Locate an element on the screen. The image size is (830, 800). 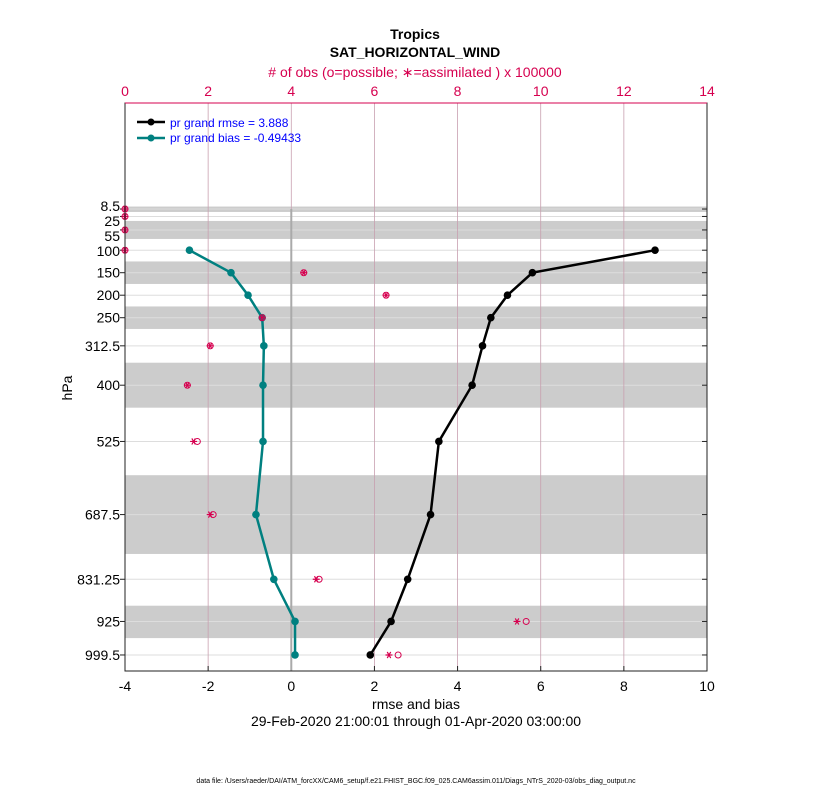
y-tick-label: 312.5 is located at coordinates (102, 346).